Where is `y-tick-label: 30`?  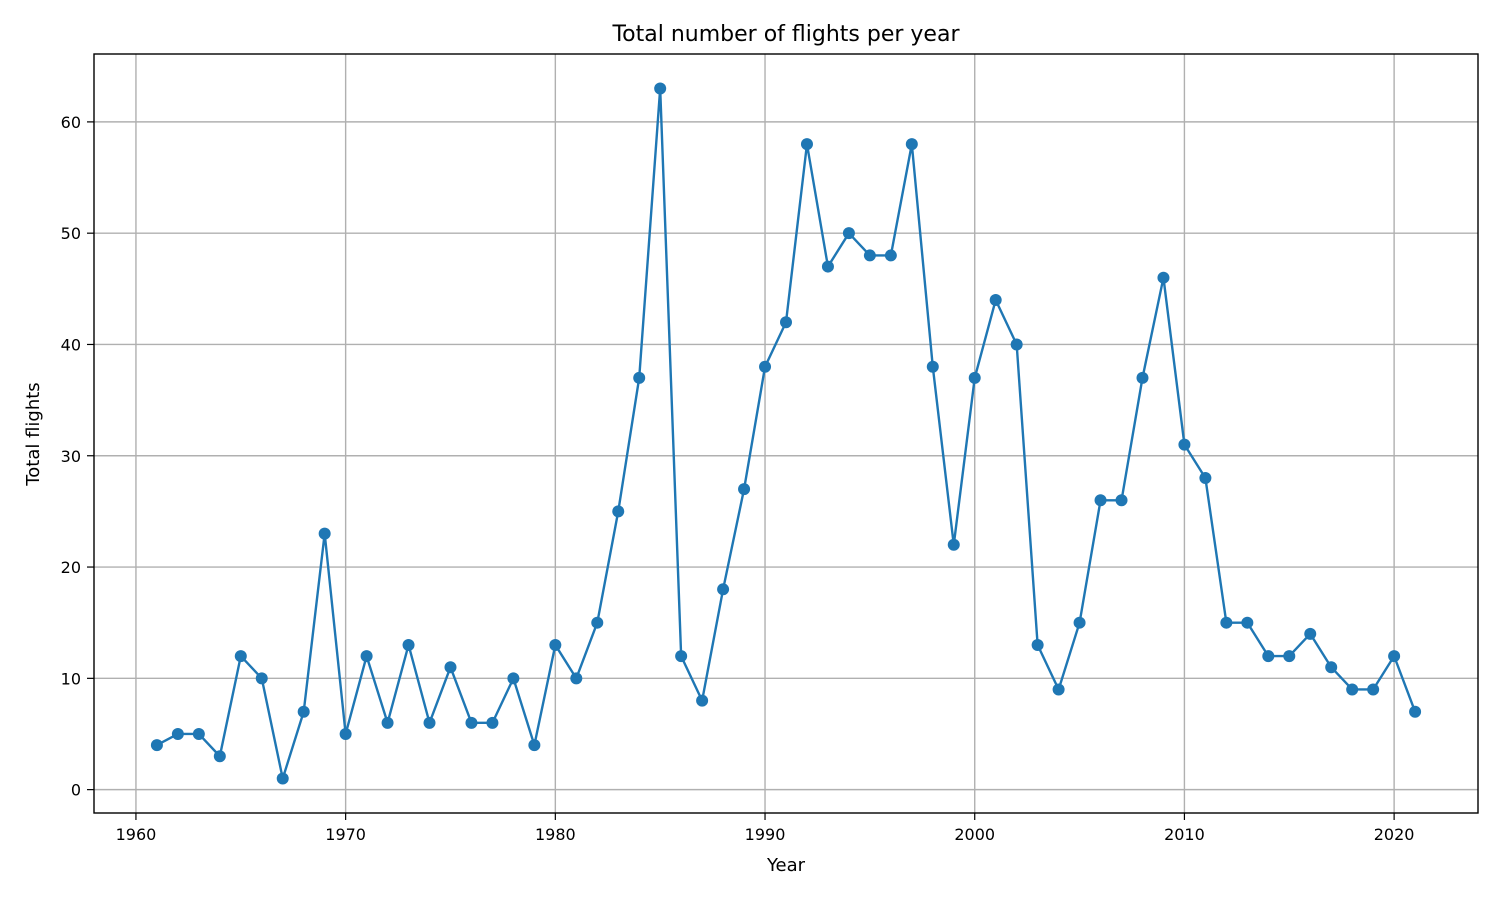 y-tick-label: 30 is located at coordinates (71, 456).